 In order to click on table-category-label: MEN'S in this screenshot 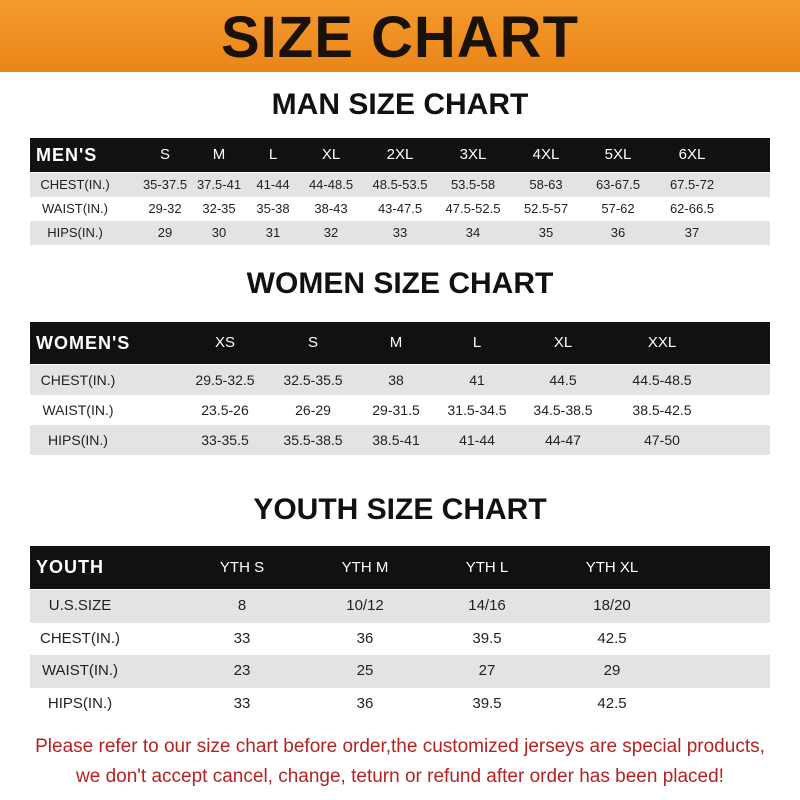, I will do `click(67, 155)`.